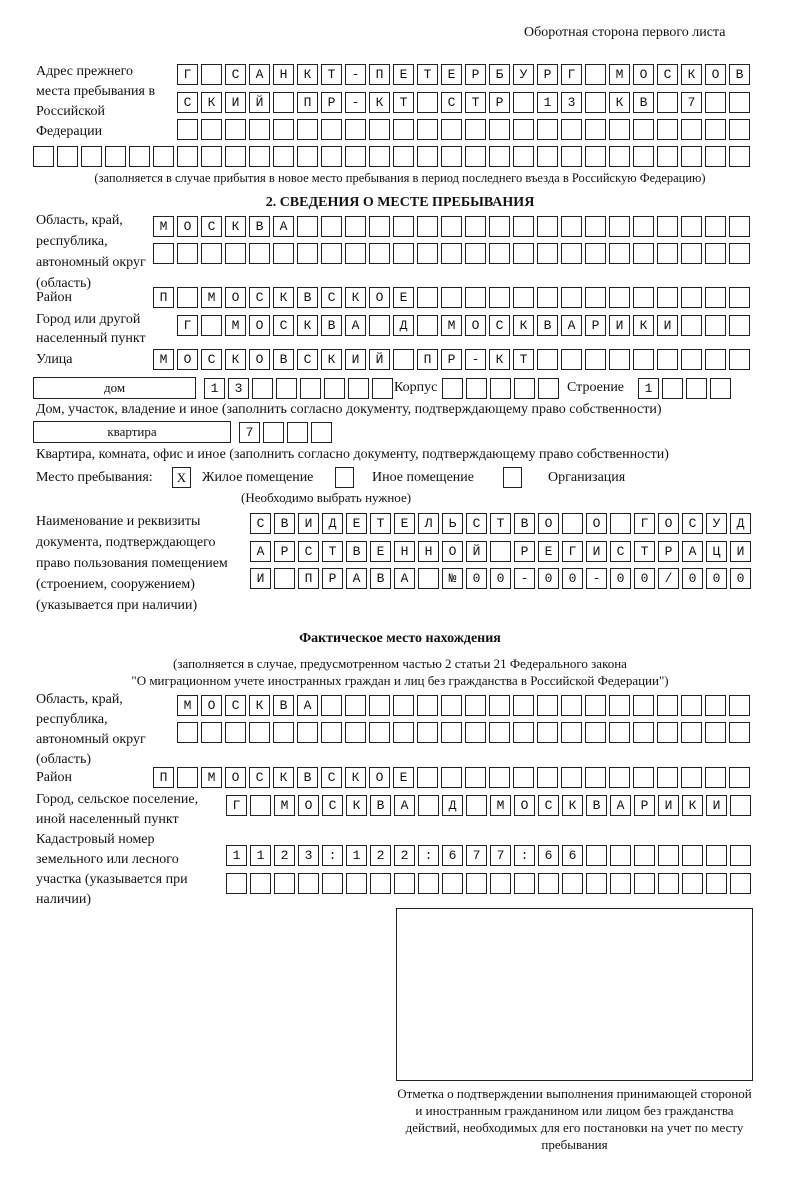 This screenshot has width=800, height=1180. I want to click on house-number-row: 13, so click(300, 388).